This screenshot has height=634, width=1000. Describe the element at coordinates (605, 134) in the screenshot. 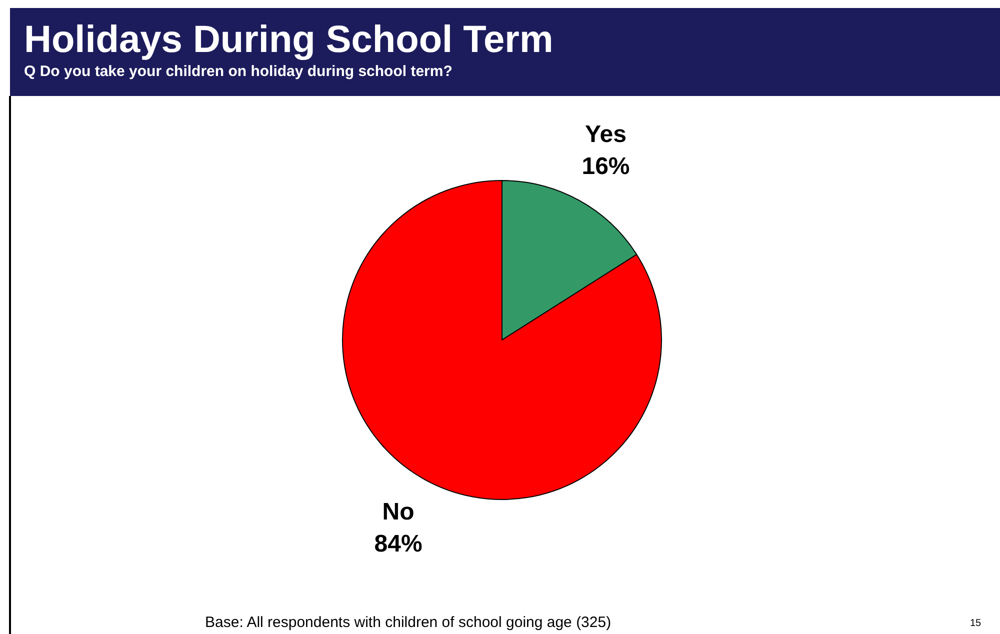

I see `slice-label: Yes` at that location.